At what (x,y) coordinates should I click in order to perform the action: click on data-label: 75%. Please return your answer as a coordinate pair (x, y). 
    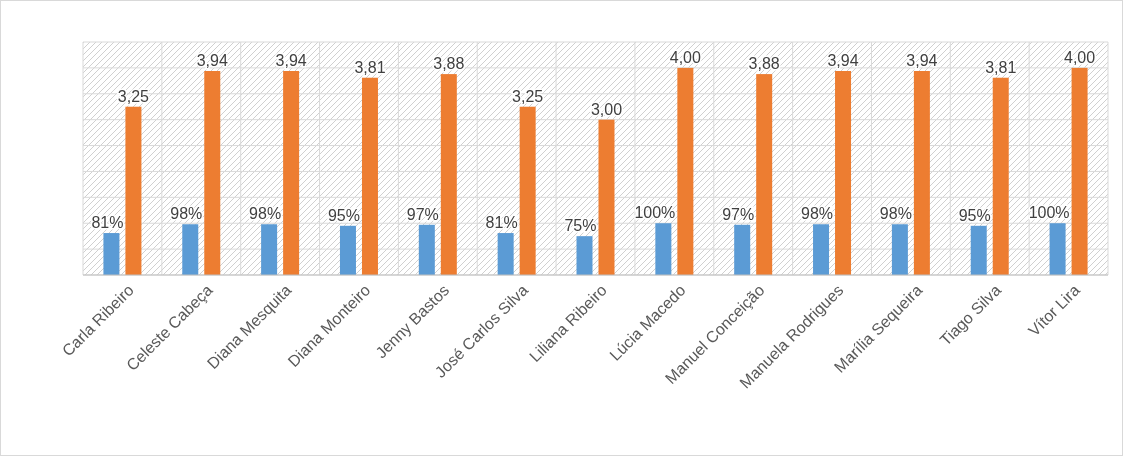
    Looking at the image, I should click on (580, 226).